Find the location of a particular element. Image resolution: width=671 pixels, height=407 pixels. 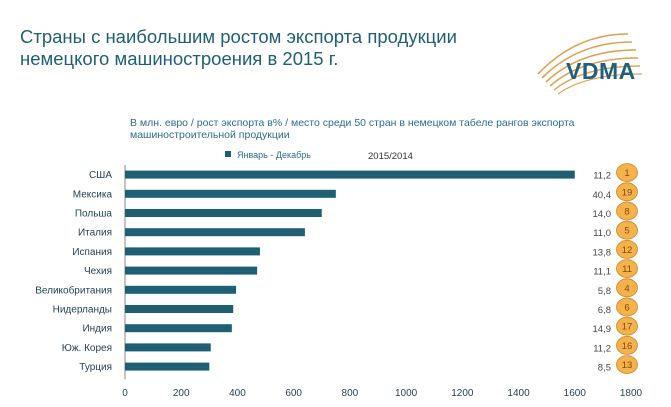

rank-label: 16 is located at coordinates (627, 346).